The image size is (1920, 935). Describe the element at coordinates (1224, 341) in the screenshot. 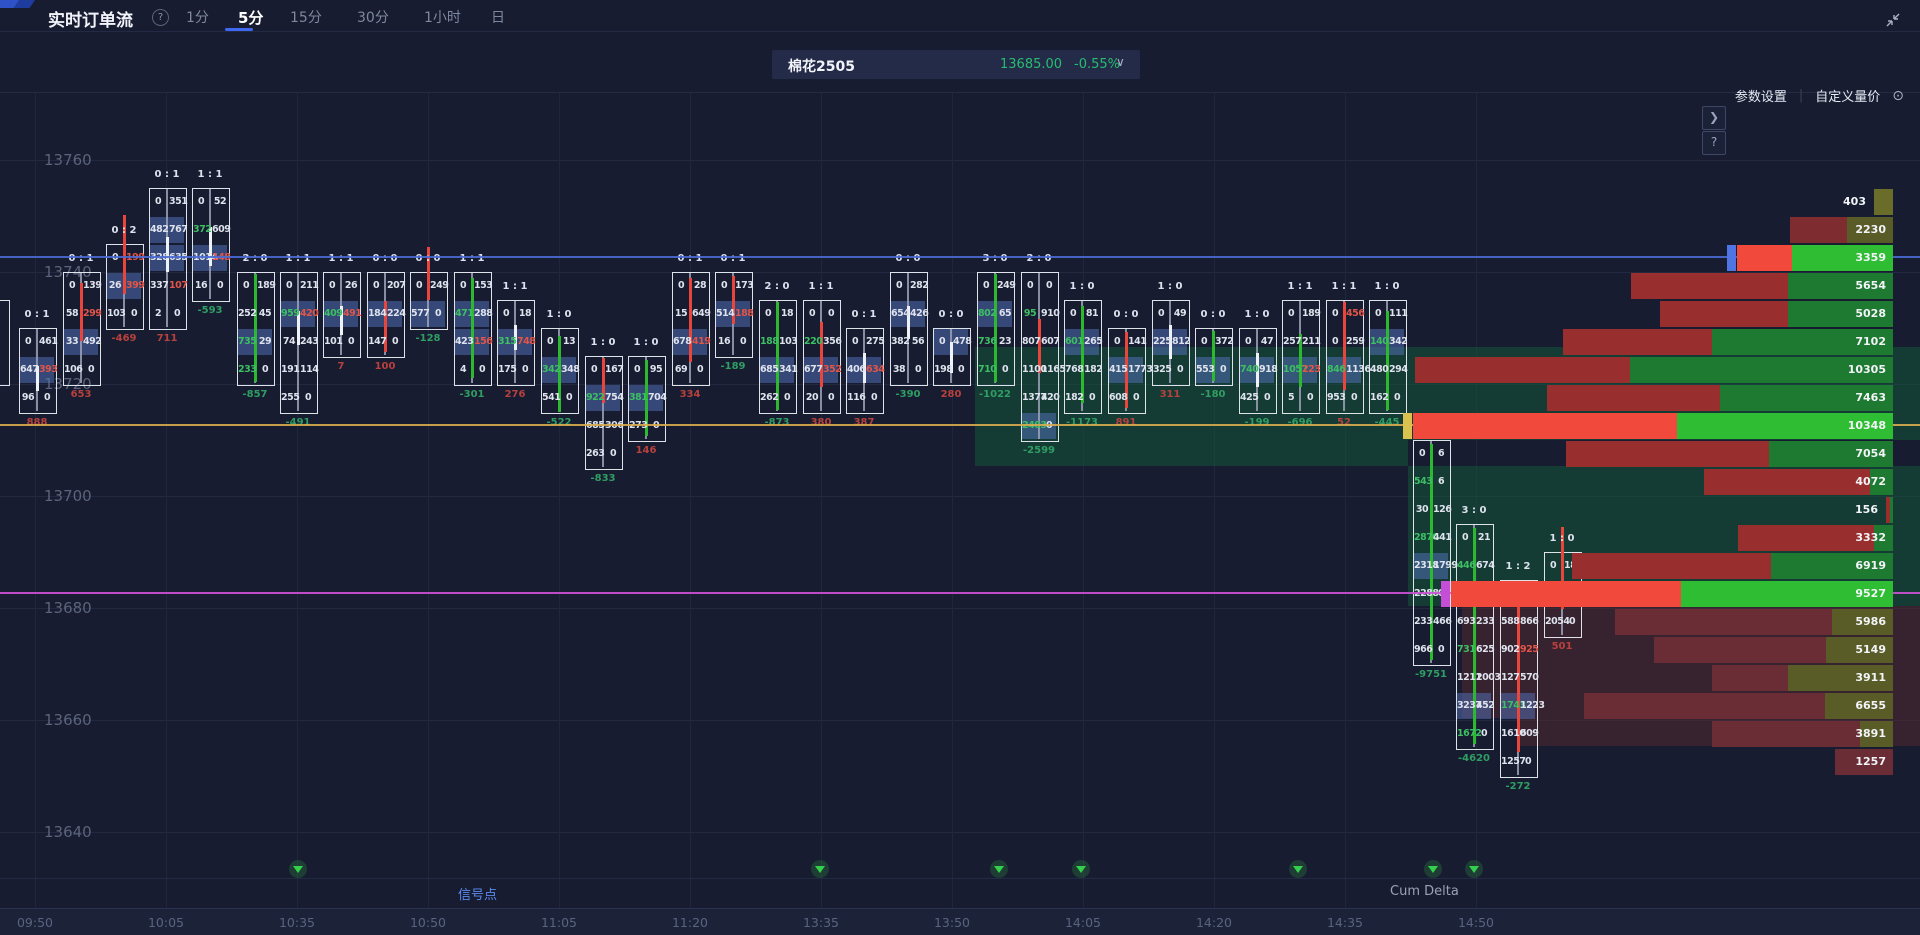

I see `ask-volume: 372` at that location.